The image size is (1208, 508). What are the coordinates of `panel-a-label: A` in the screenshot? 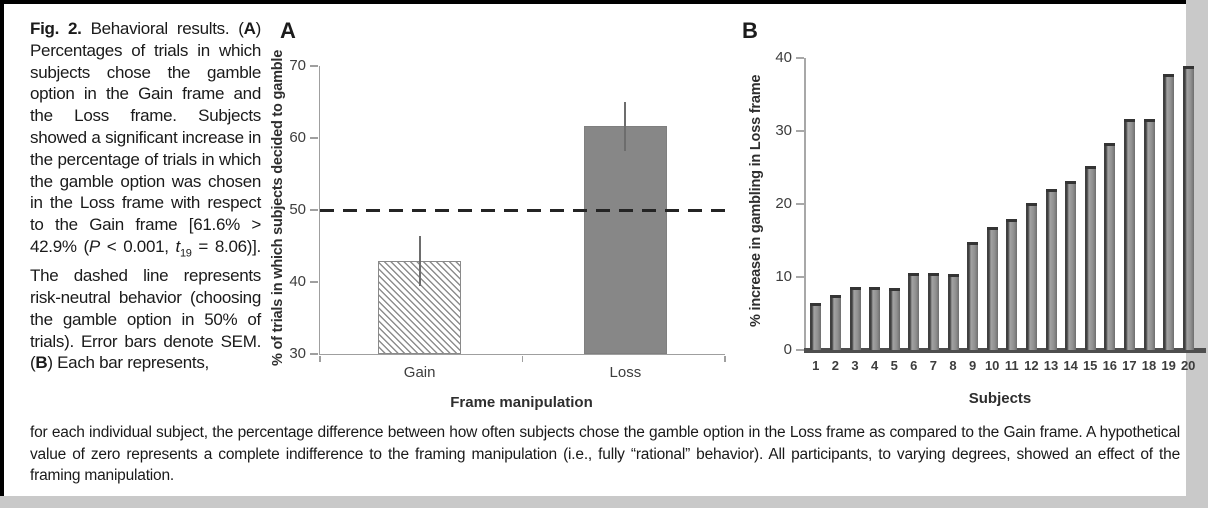 It's located at (288, 30).